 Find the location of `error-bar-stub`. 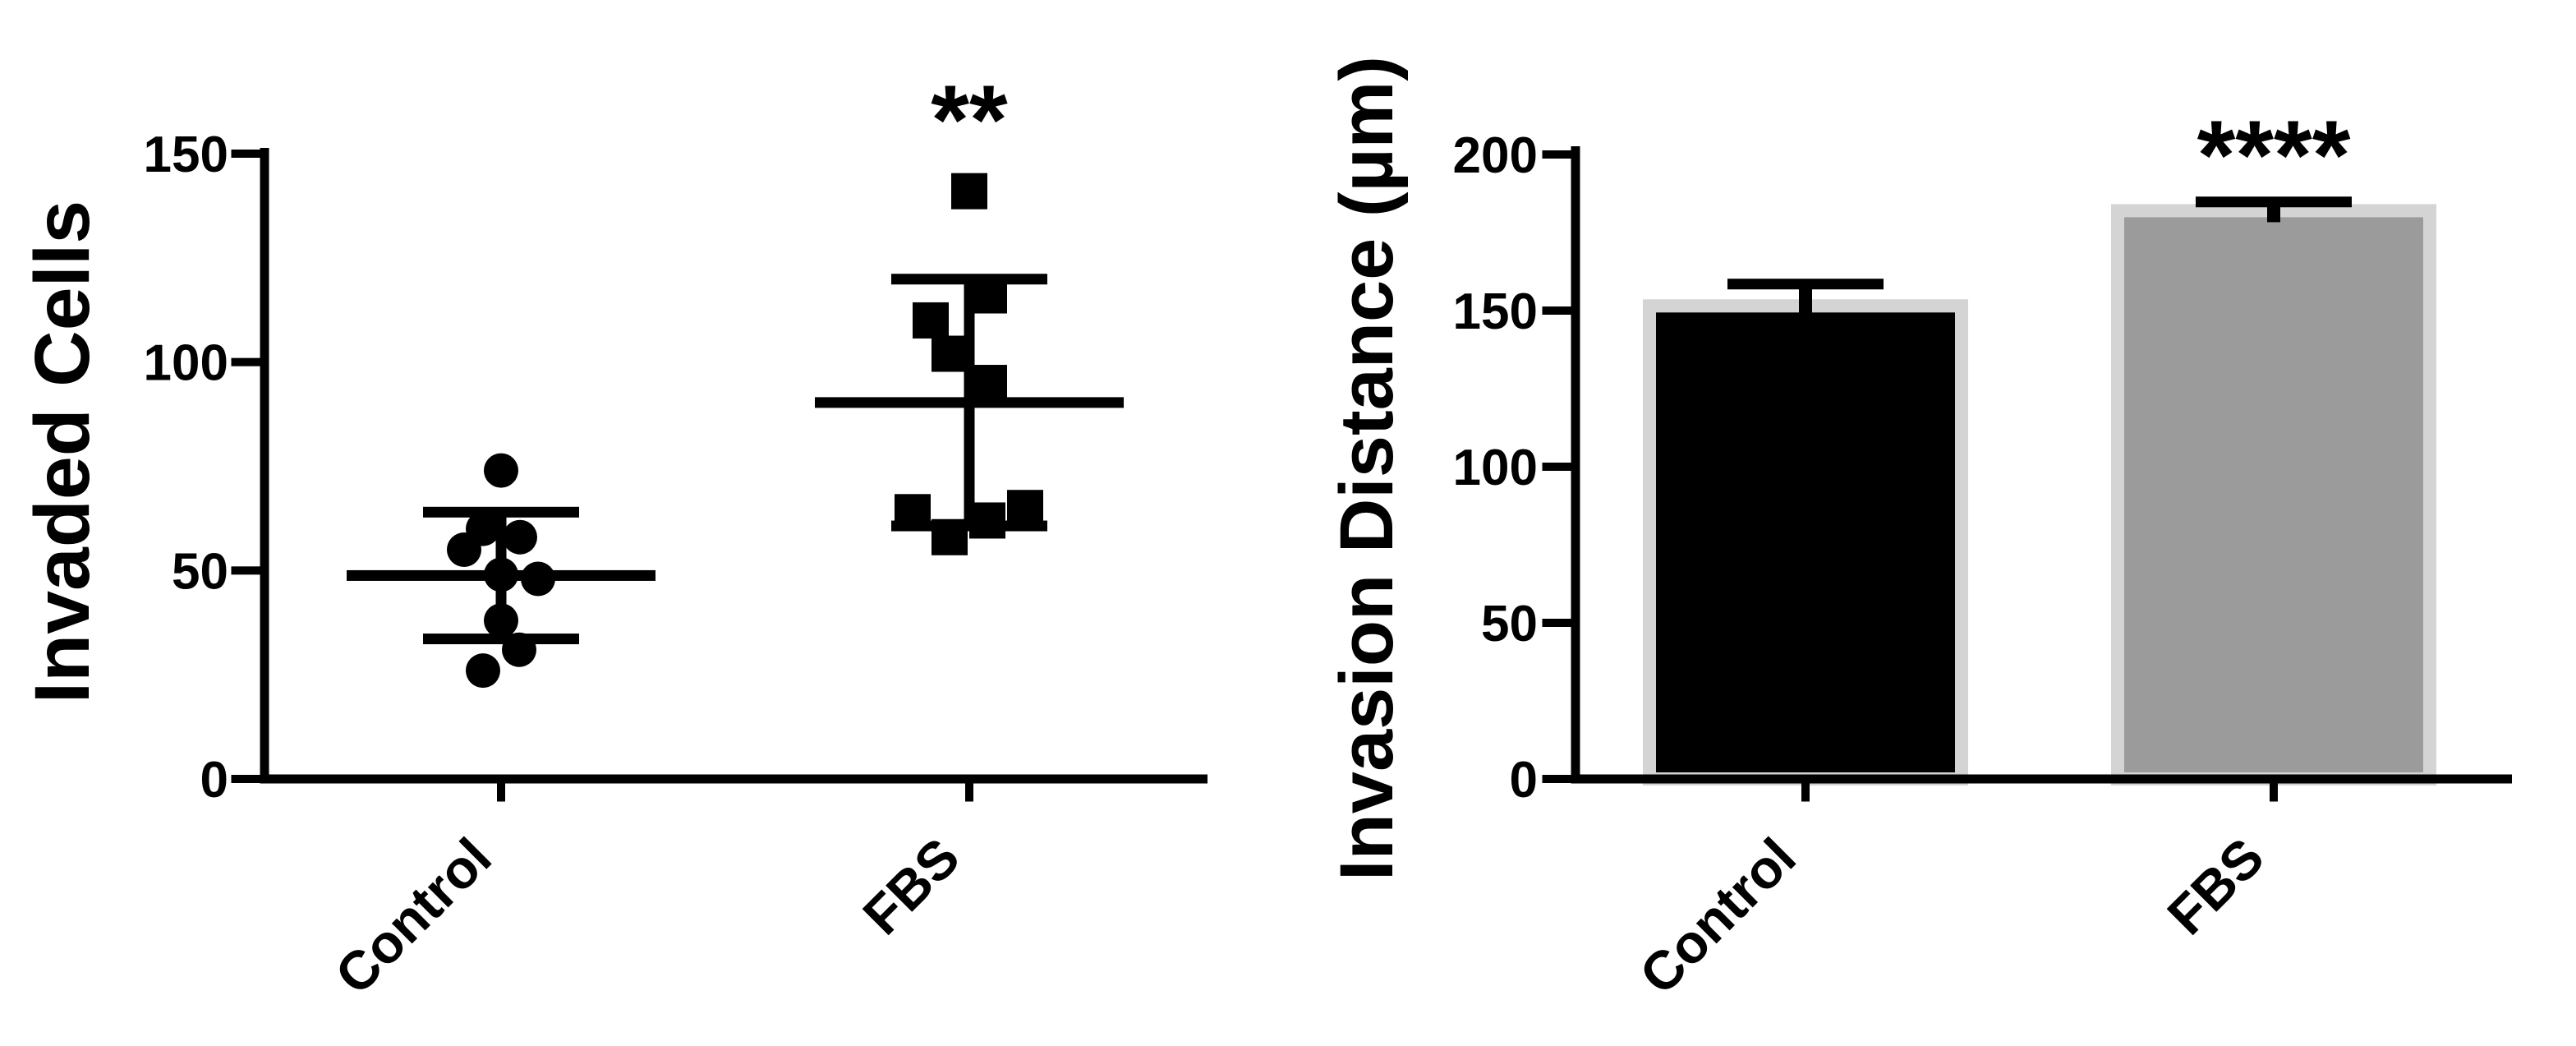

error-bar-stub is located at coordinates (1805, 300).